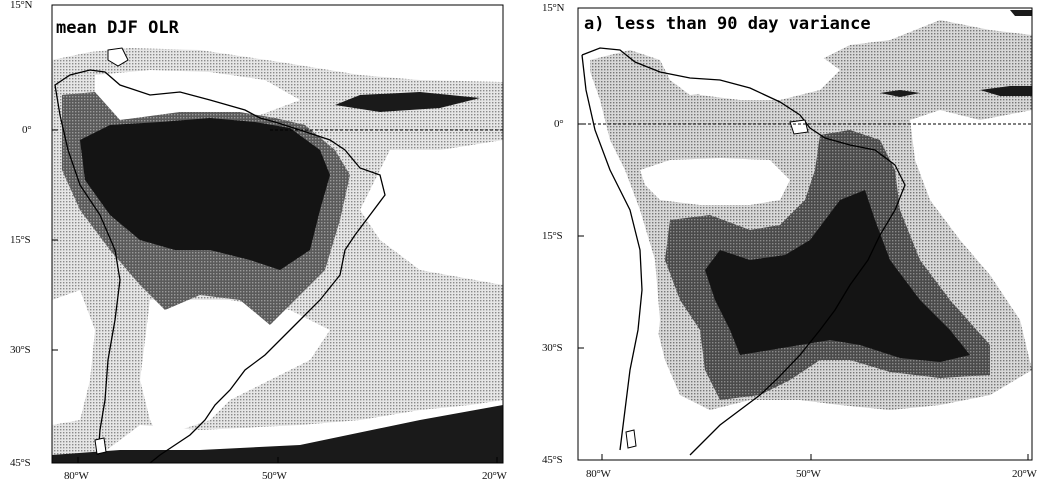 The height and width of the screenshot is (488, 1041). I want to click on dark-band-bottom, so click(277, 434).